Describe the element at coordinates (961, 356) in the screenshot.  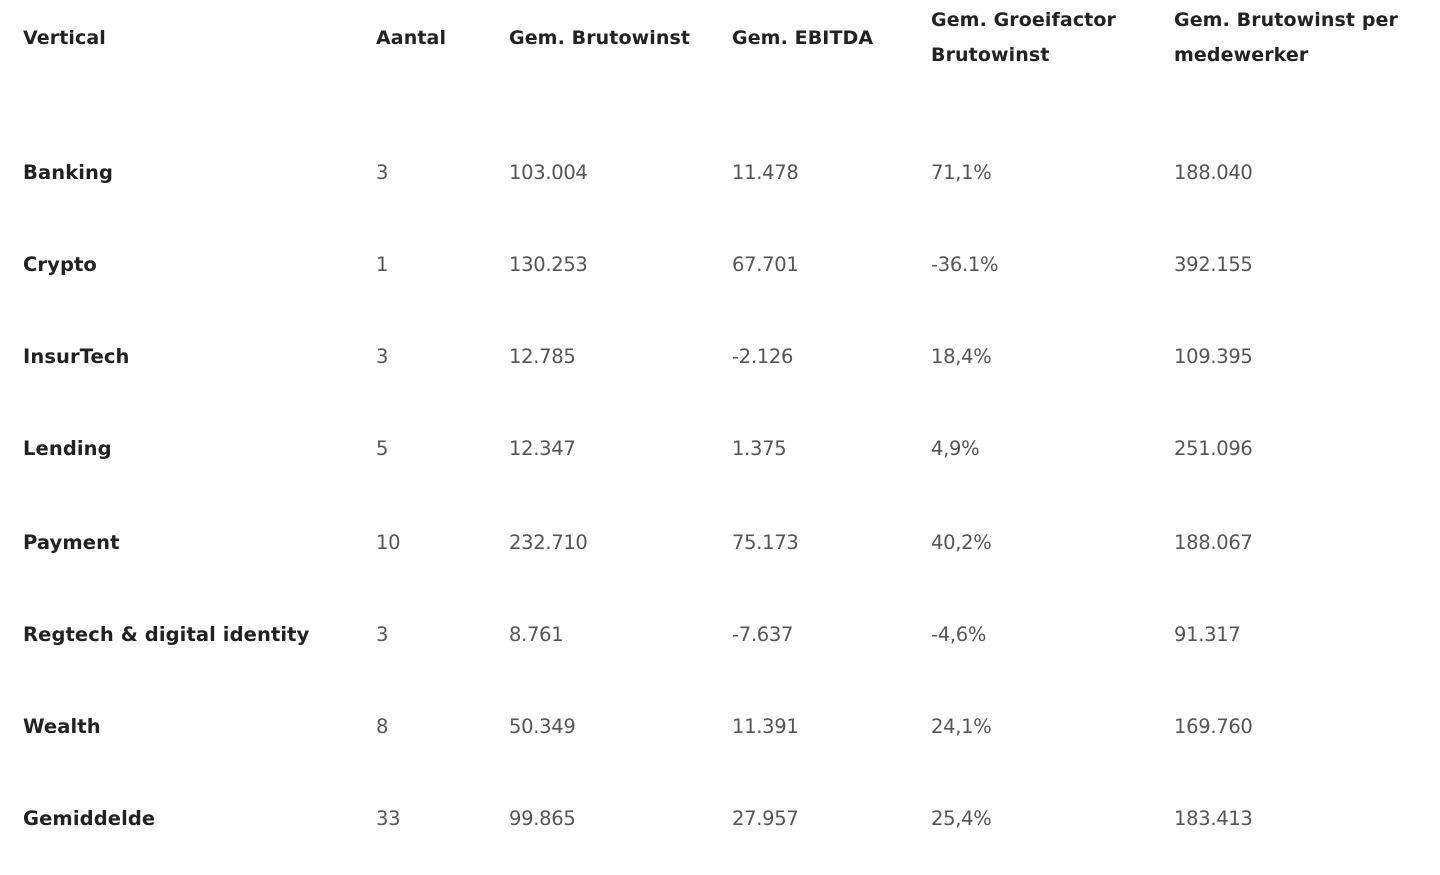
I see `cell-groeifactor: 18,4%` at that location.